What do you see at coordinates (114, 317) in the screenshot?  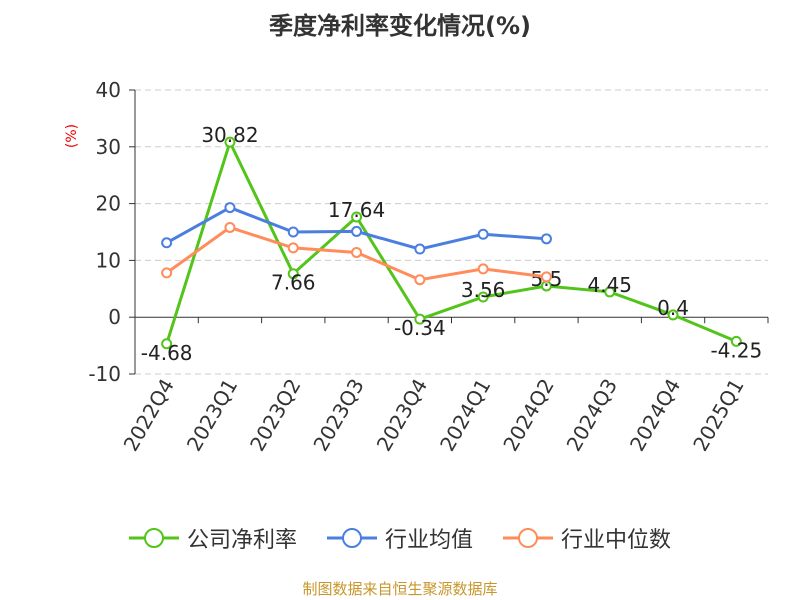 I see `y-tick-label: 0` at bounding box center [114, 317].